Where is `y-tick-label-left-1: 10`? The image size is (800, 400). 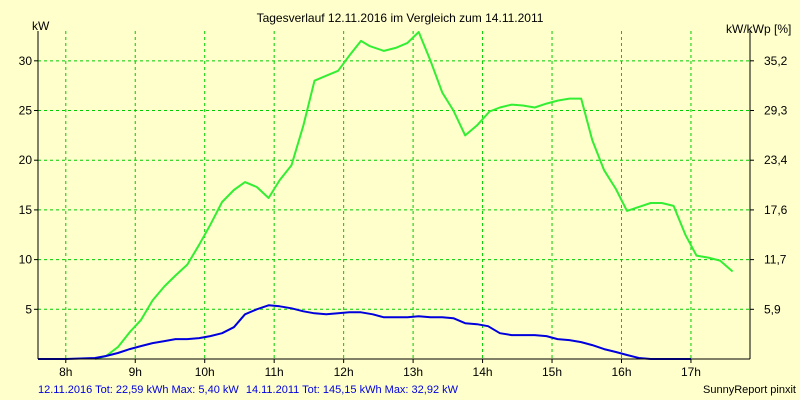
y-tick-label-left-1: 10 is located at coordinates (26, 260).